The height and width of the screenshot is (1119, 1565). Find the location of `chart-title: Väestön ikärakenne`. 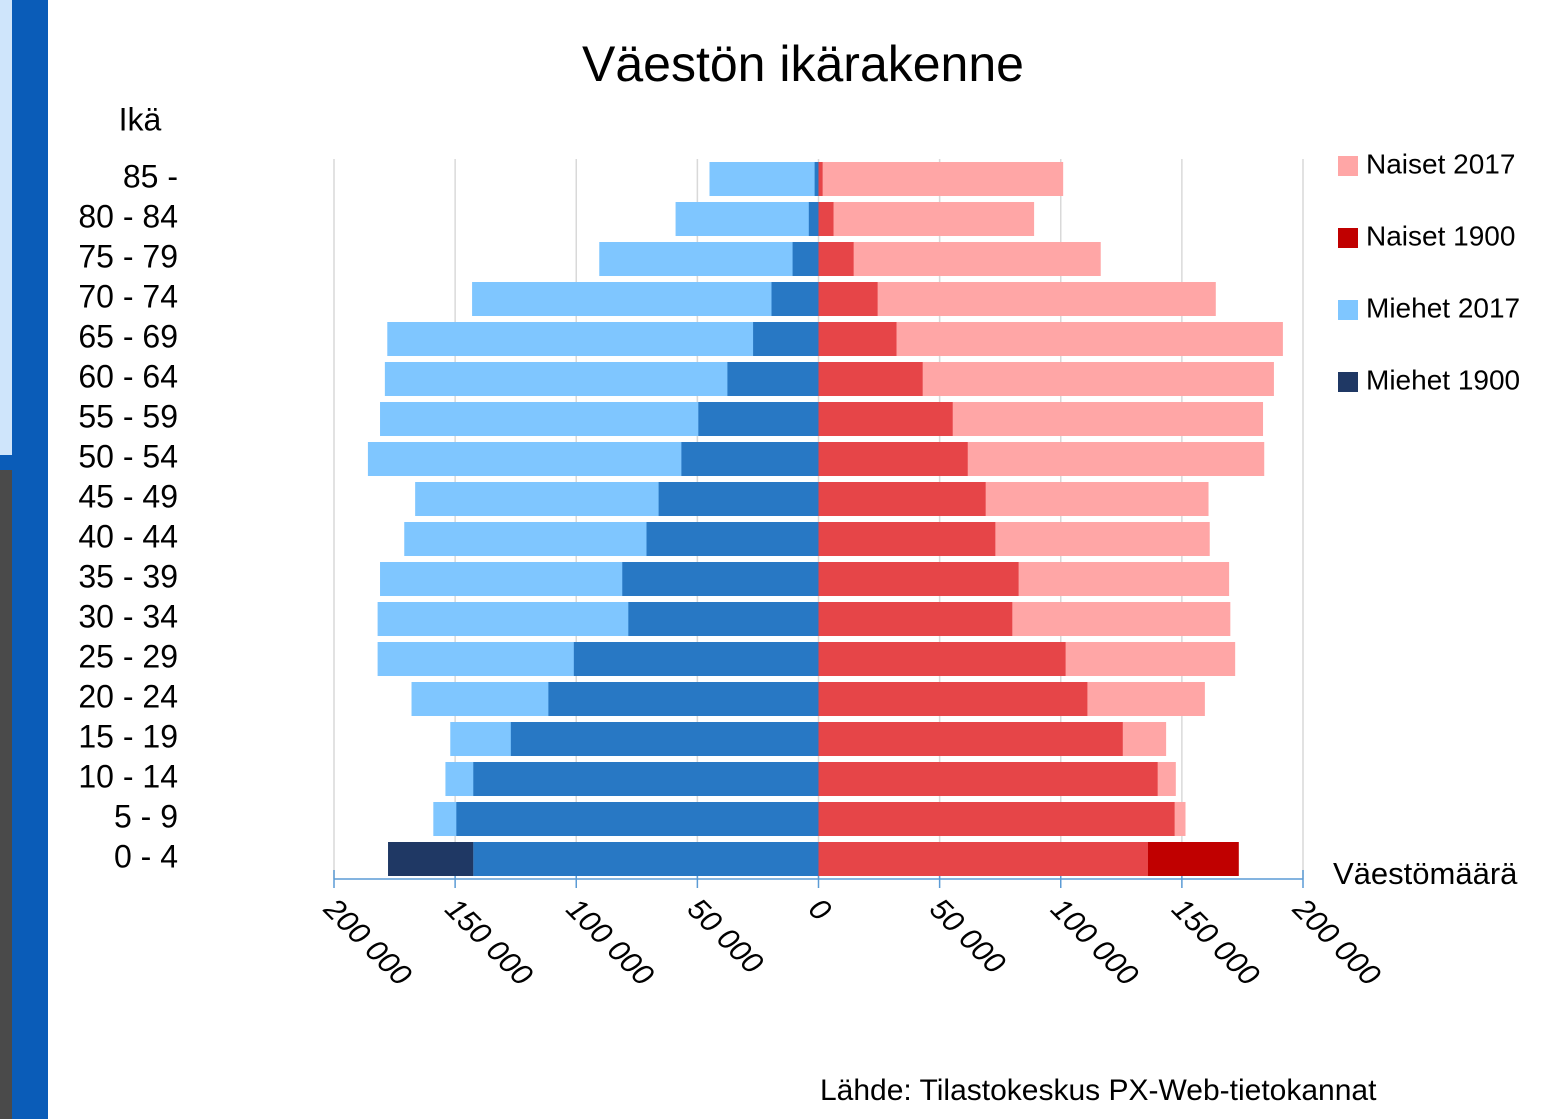

chart-title: Väestön ikärakenne is located at coordinates (803, 64).